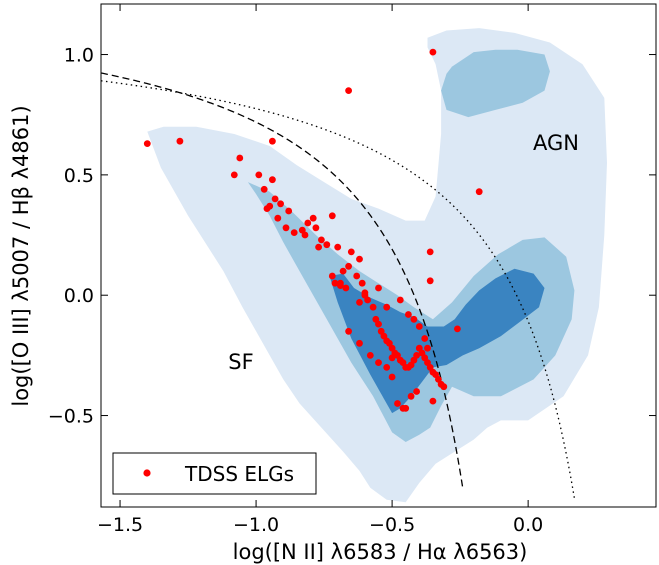  I want to click on y-axis-label: log([O III] λ5007 / Hβ λ4861), so click(21, 255).